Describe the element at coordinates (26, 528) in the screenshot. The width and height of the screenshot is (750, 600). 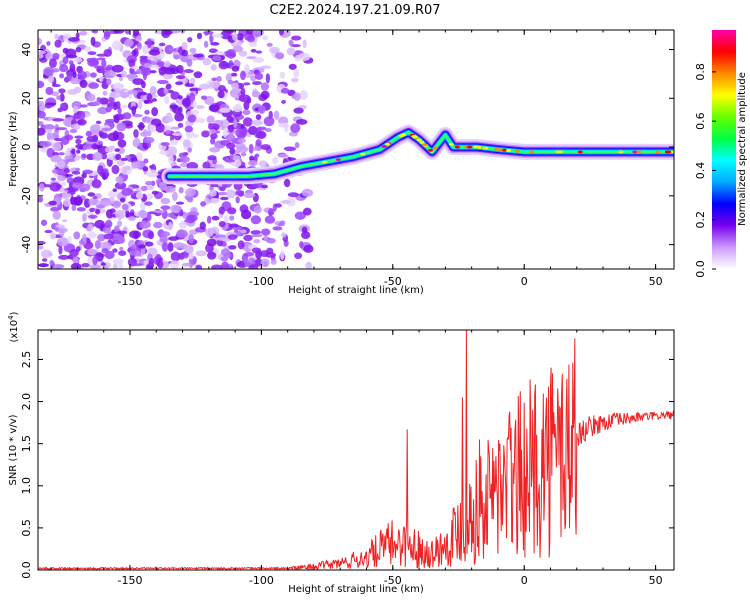
I see `snr-y-tick-label: 0.5` at that location.